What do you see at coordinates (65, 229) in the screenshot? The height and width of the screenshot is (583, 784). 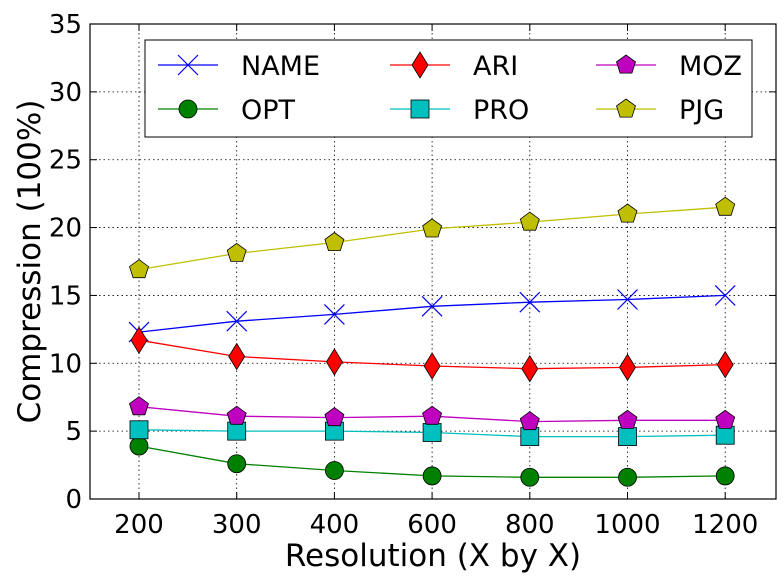 I see `y-tick-label: 20` at bounding box center [65, 229].